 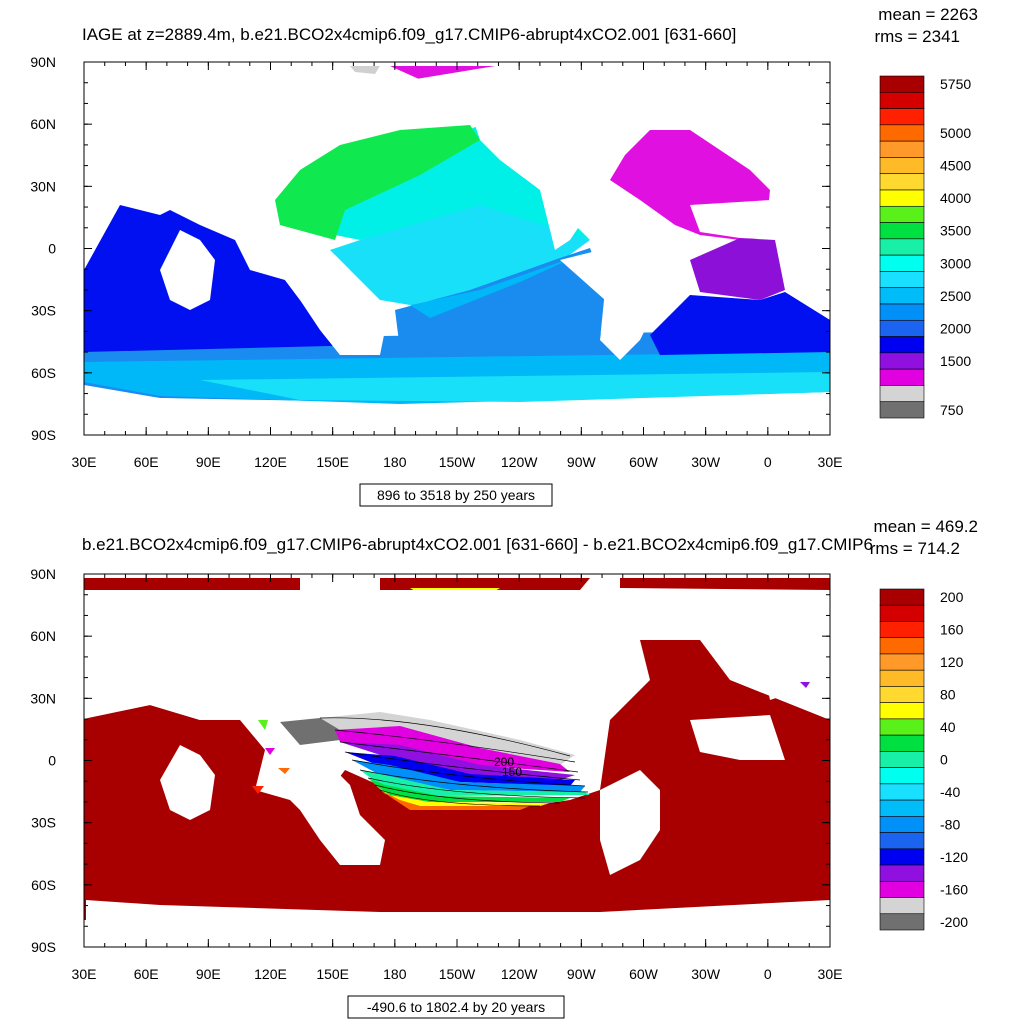 What do you see at coordinates (955, 198) in the screenshot?
I see `colorbar-label: 4000` at bounding box center [955, 198].